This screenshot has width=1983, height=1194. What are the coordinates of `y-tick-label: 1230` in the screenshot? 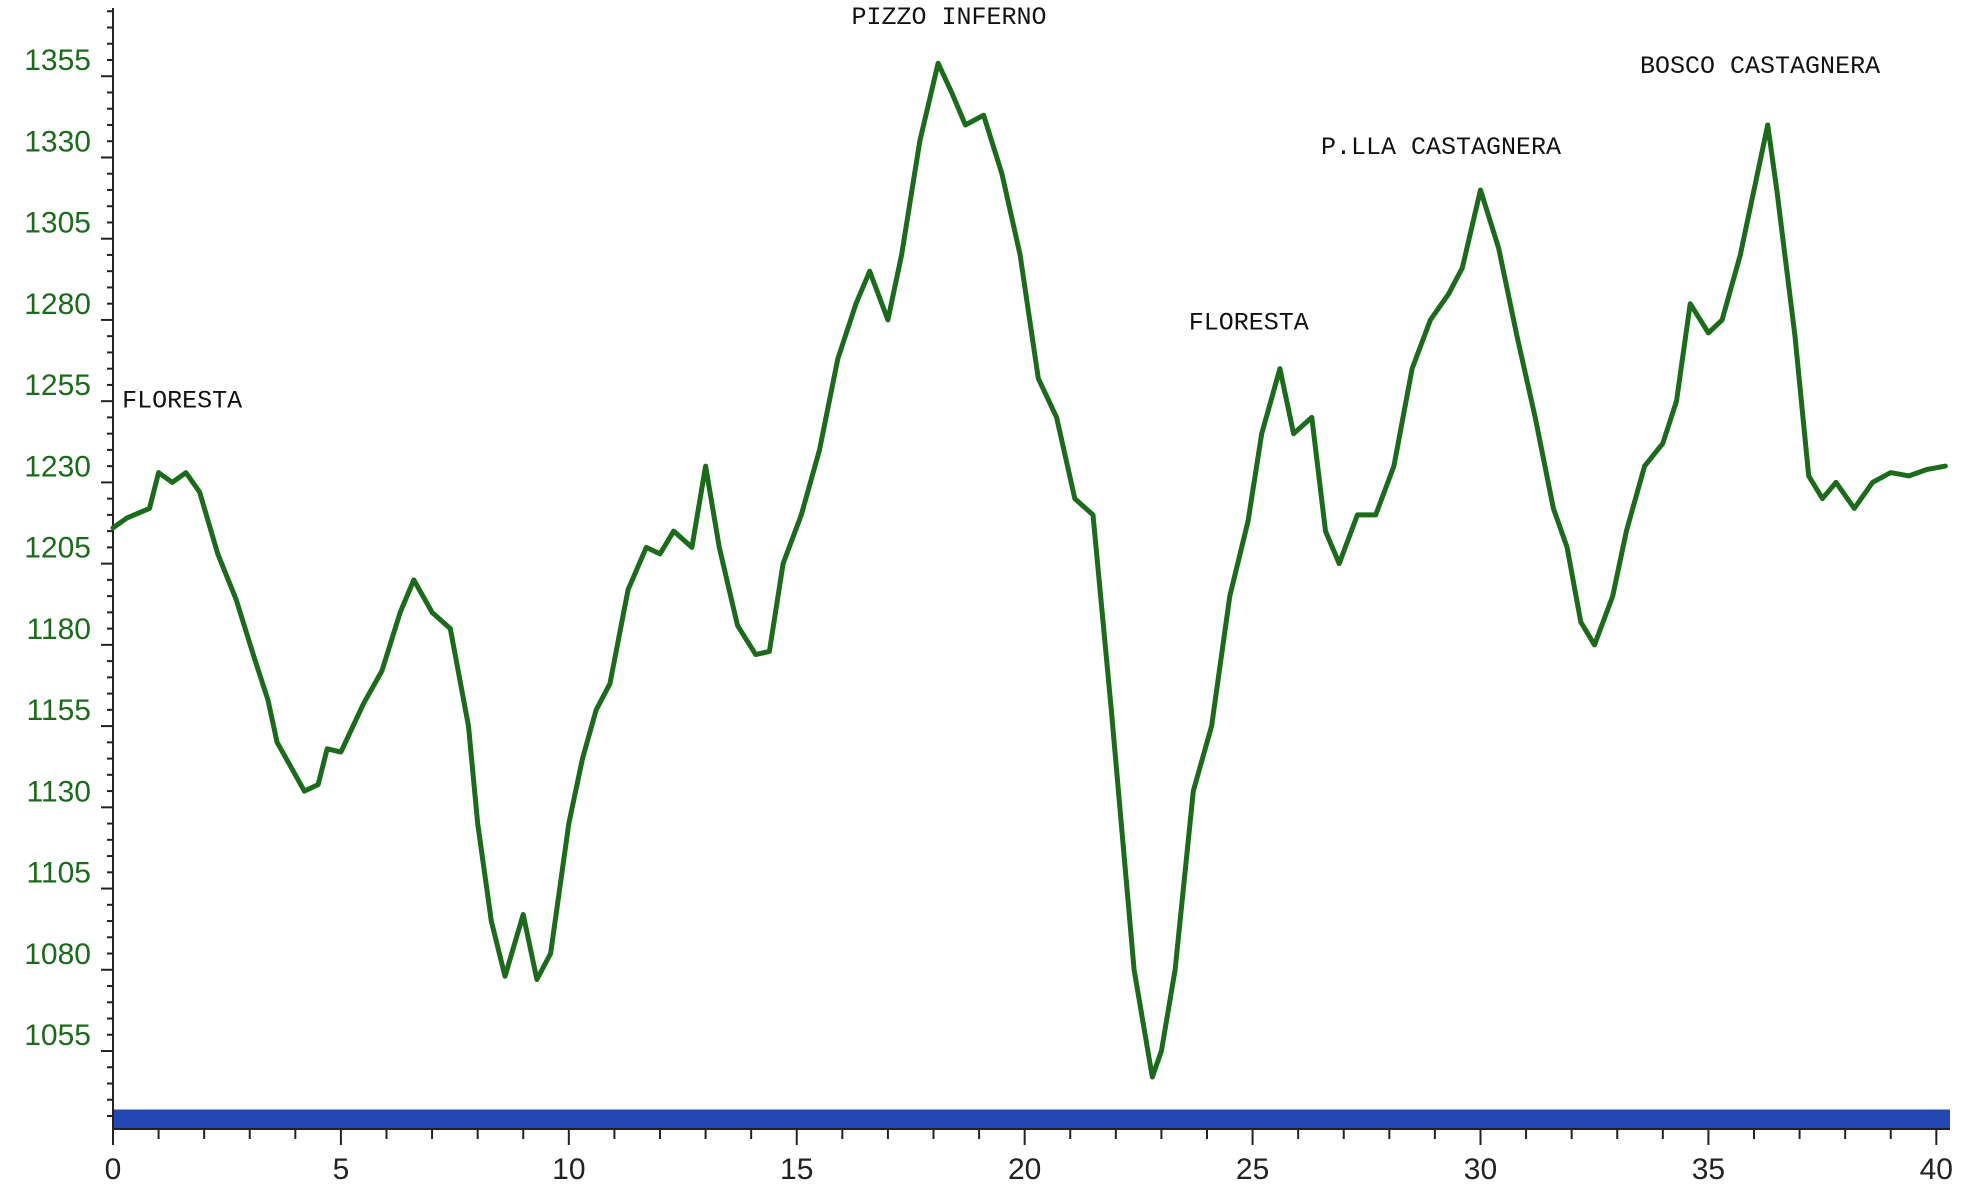 It's located at (57, 466).